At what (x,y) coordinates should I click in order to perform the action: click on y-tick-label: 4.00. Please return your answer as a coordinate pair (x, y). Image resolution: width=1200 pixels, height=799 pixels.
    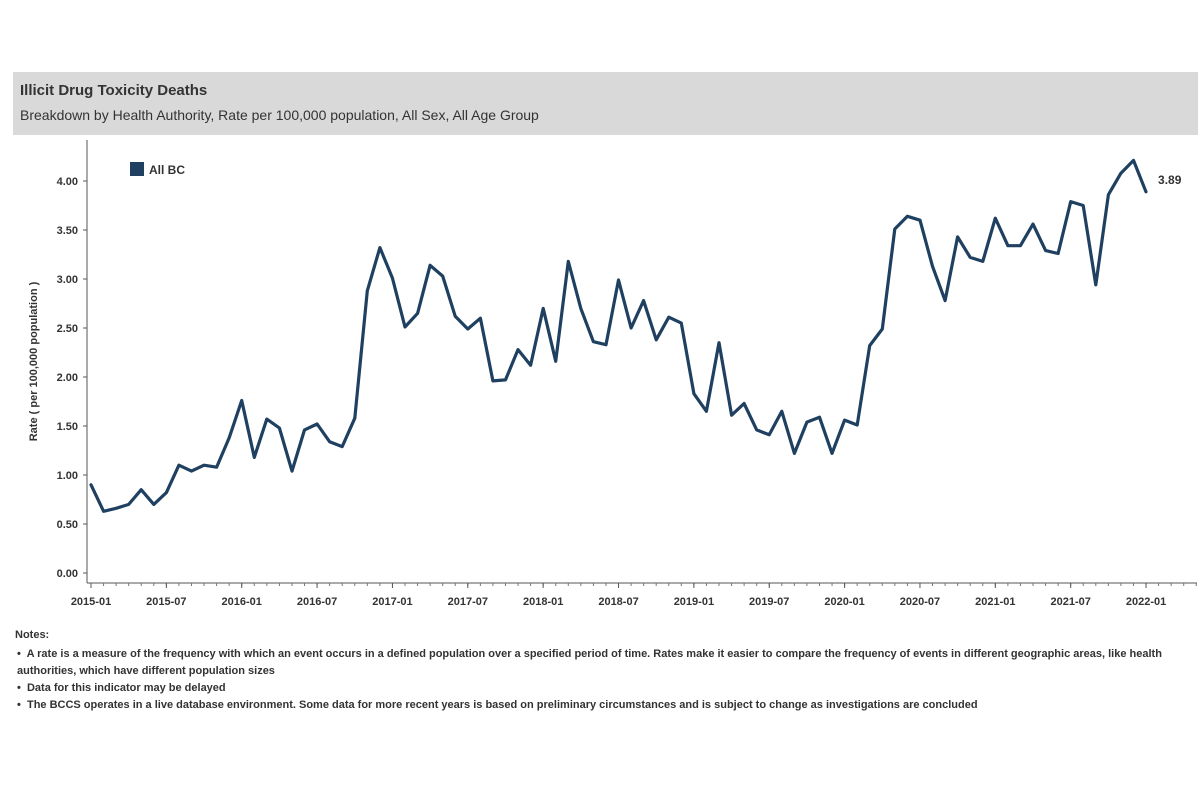
    Looking at the image, I should click on (67, 182).